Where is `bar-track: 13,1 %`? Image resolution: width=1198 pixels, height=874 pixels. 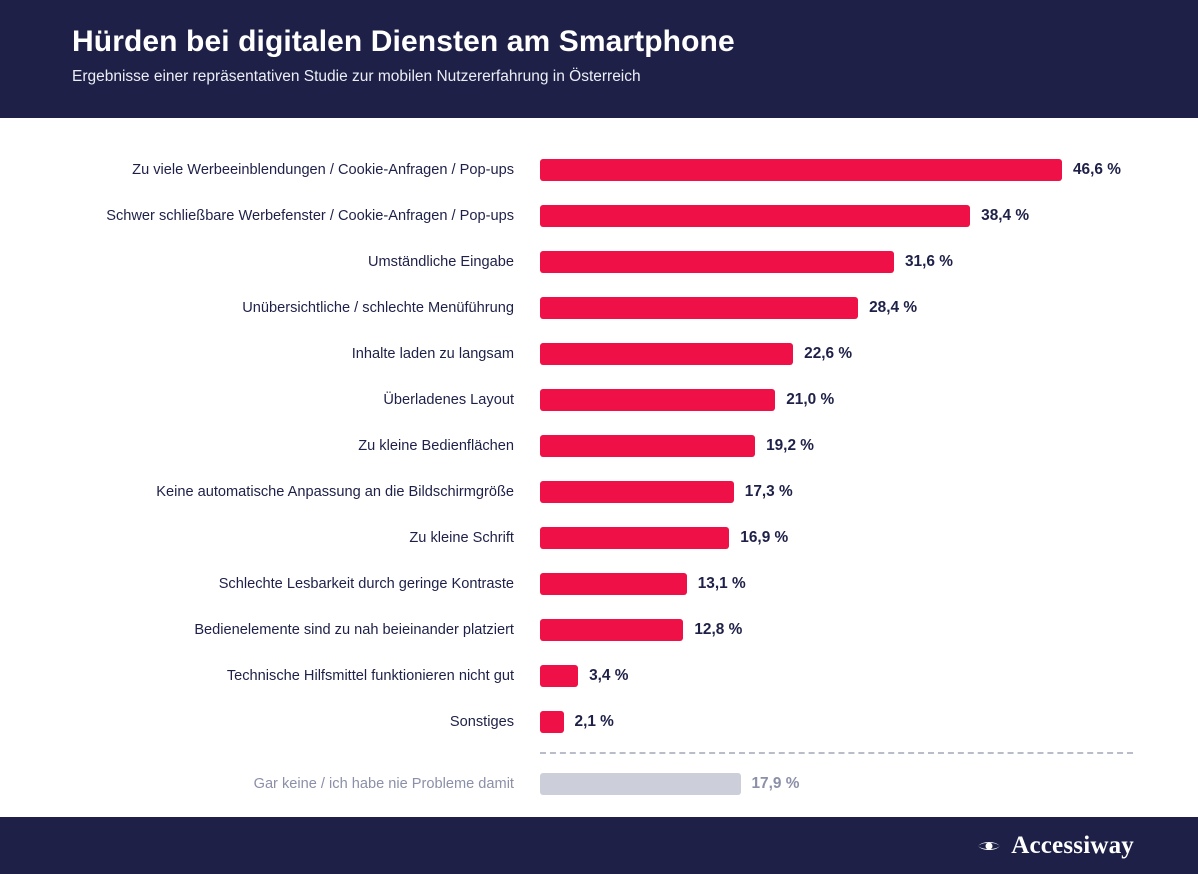 bar-track: 13,1 % is located at coordinates (869, 584).